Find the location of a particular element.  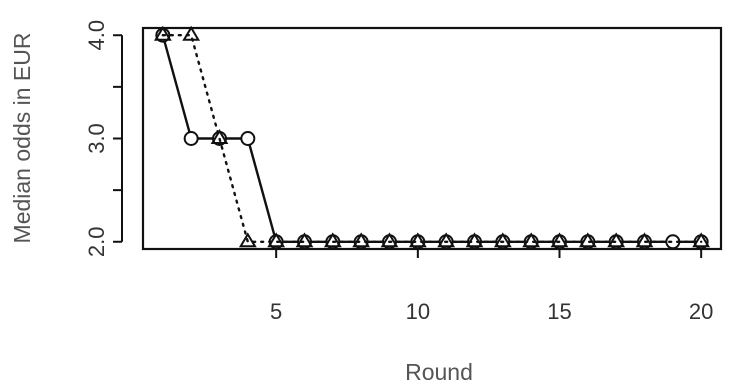

x-tick-label: 10 is located at coordinates (418, 311).